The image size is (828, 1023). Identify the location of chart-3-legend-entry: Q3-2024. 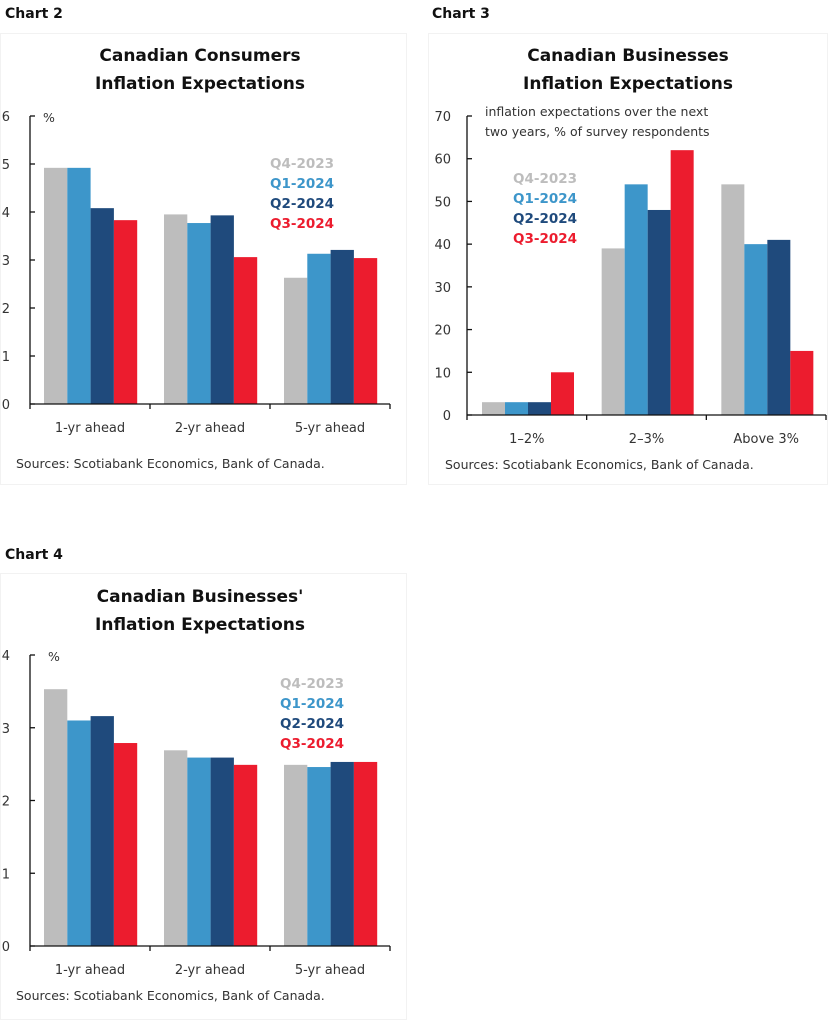
(545, 239).